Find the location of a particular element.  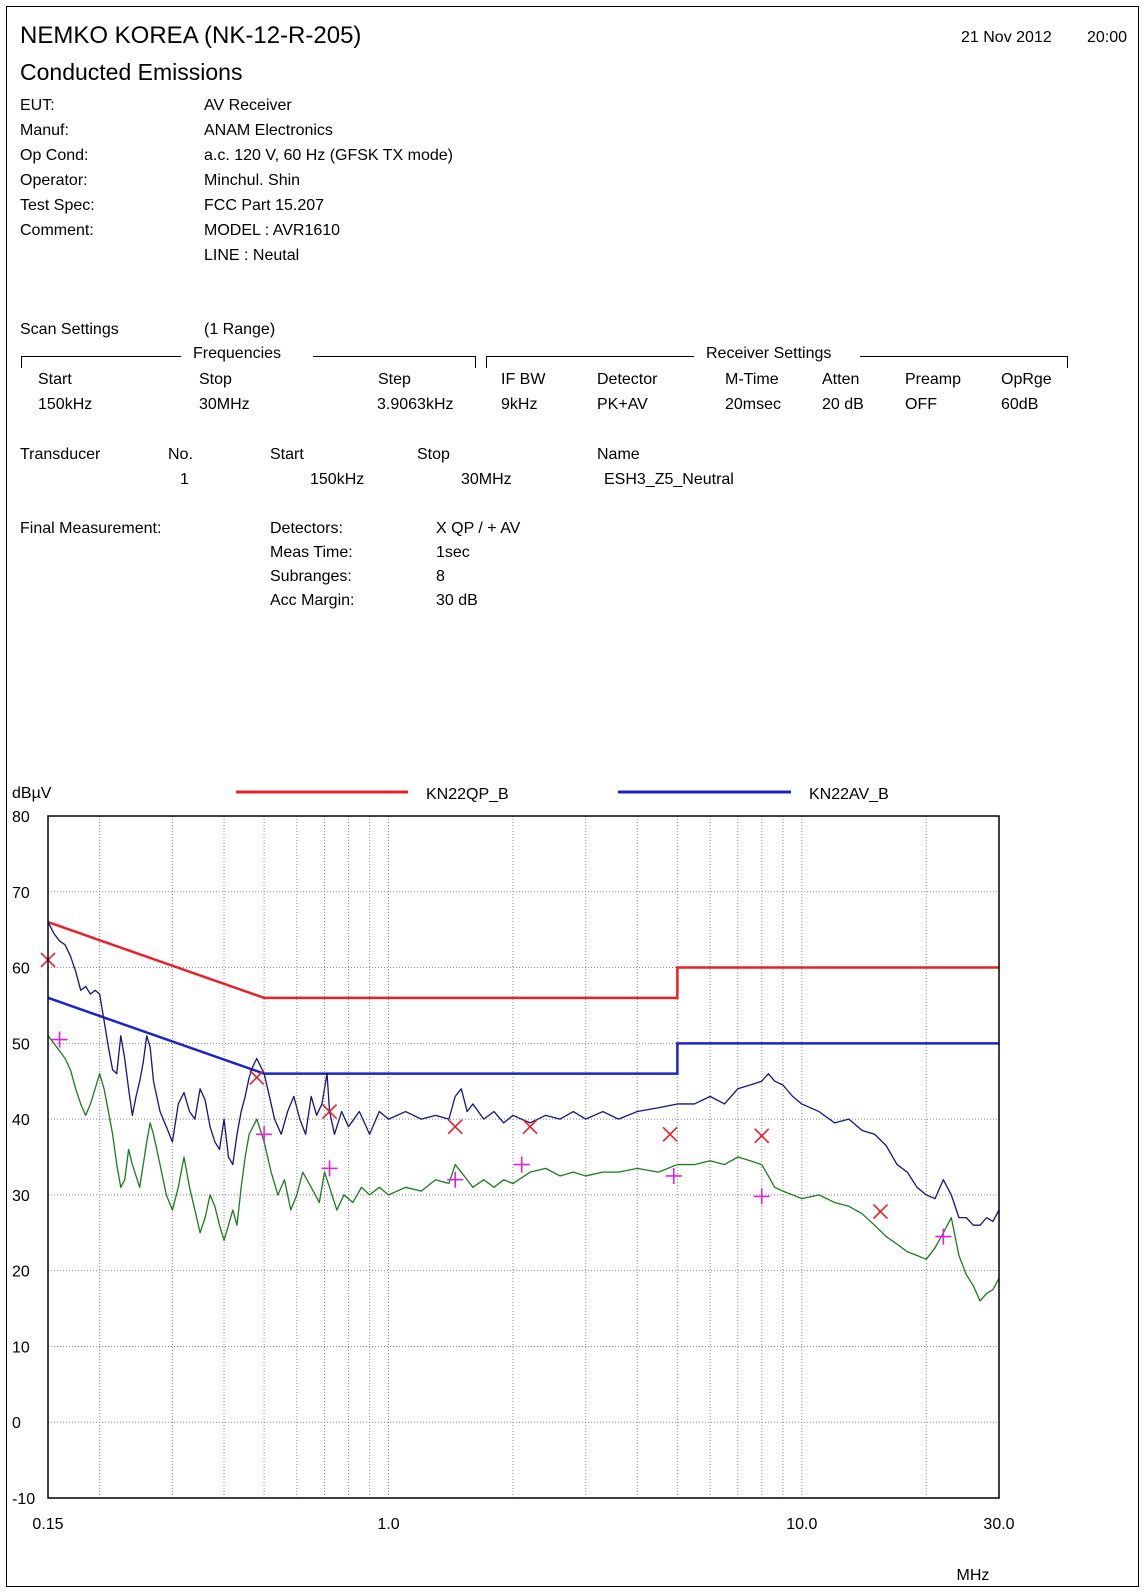

scan-header-atten: Atten is located at coordinates (841, 379).